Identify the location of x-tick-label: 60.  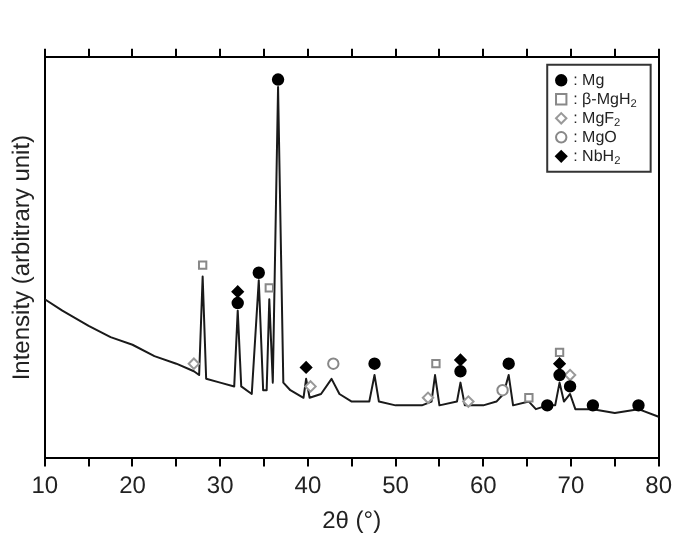
(483, 485).